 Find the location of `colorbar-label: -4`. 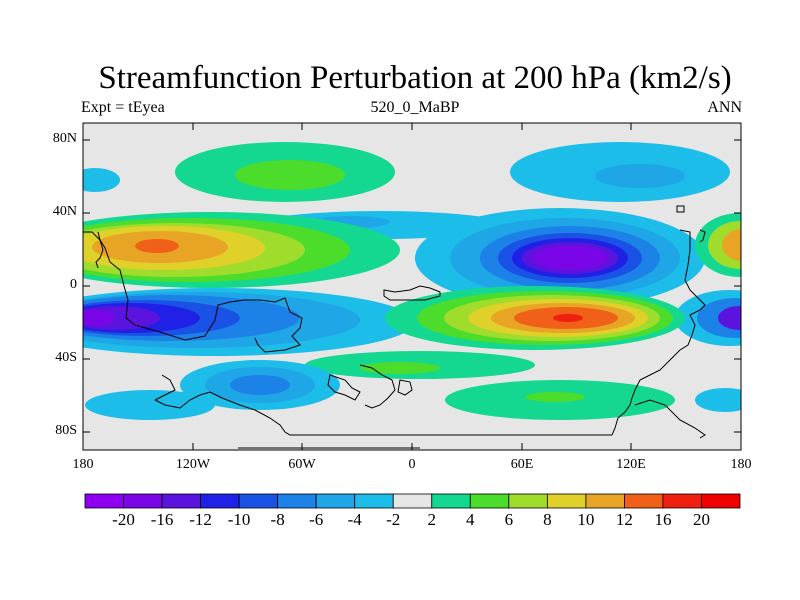

colorbar-label: -4 is located at coordinates (354, 519).